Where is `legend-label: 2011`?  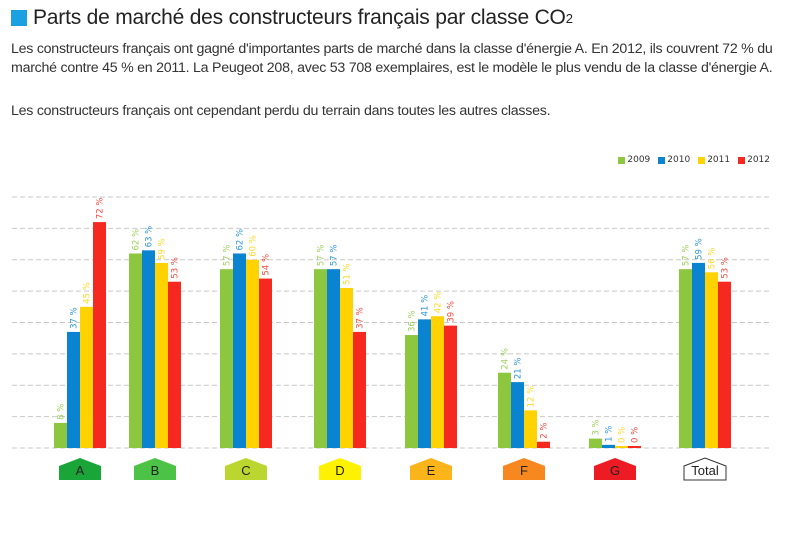
legend-label: 2011 is located at coordinates (719, 160).